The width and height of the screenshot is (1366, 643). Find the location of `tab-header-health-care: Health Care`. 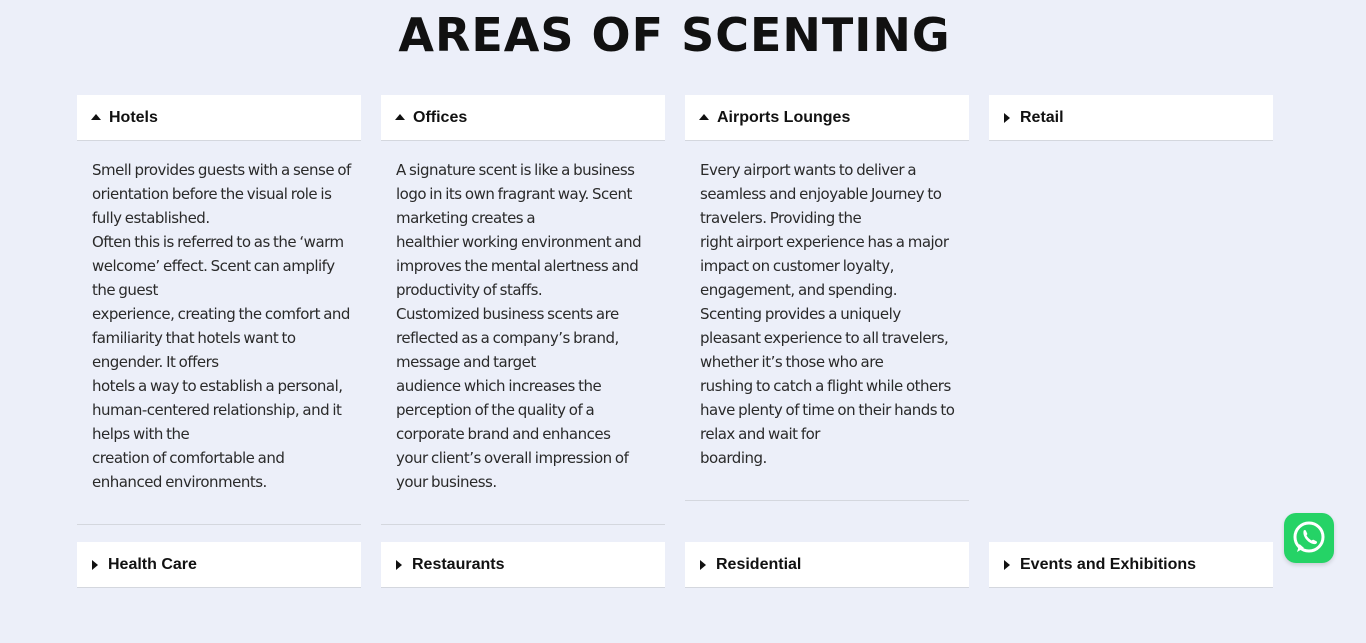

tab-header-health-care: Health Care is located at coordinates (219, 565).